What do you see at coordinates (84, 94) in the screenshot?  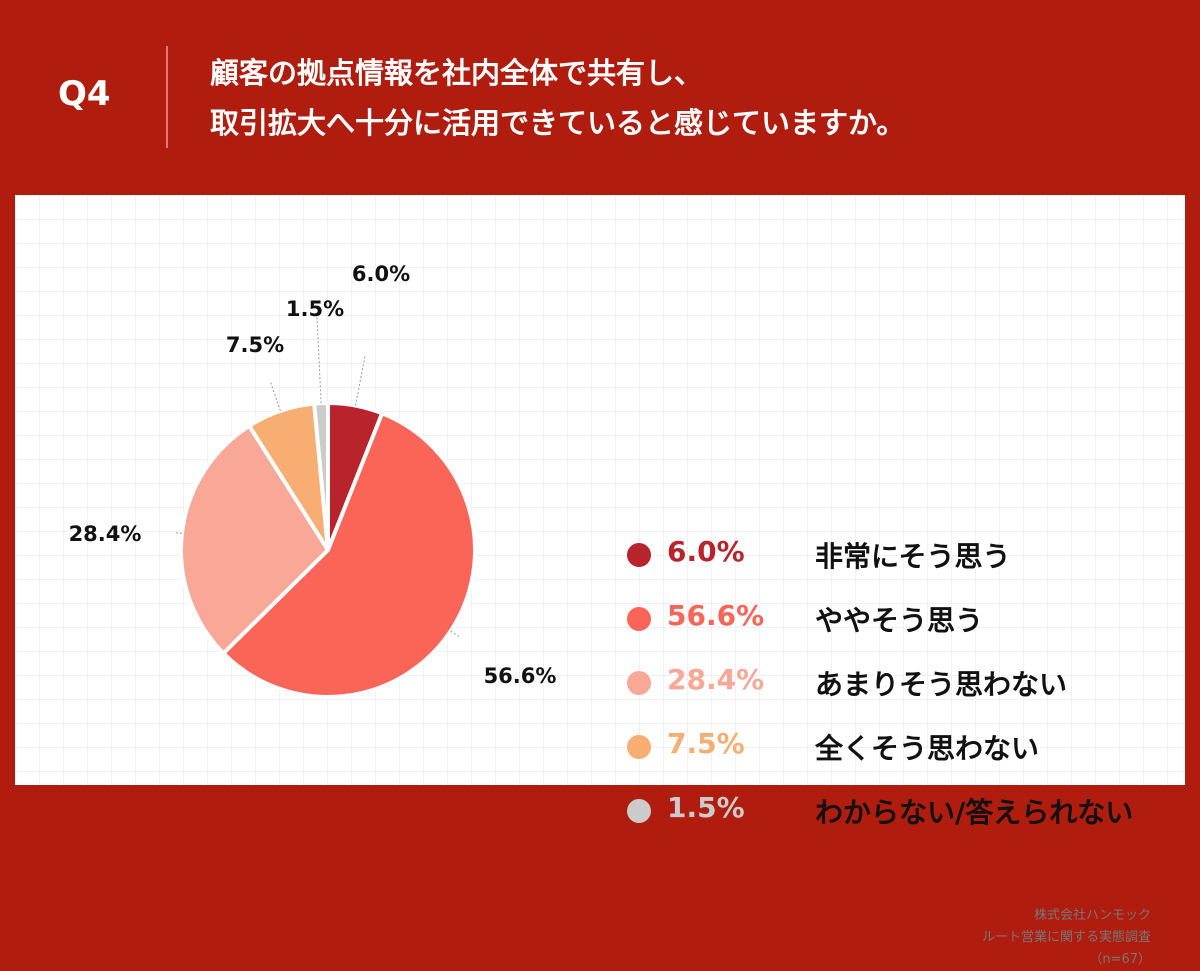 I see `question-number: Q4` at bounding box center [84, 94].